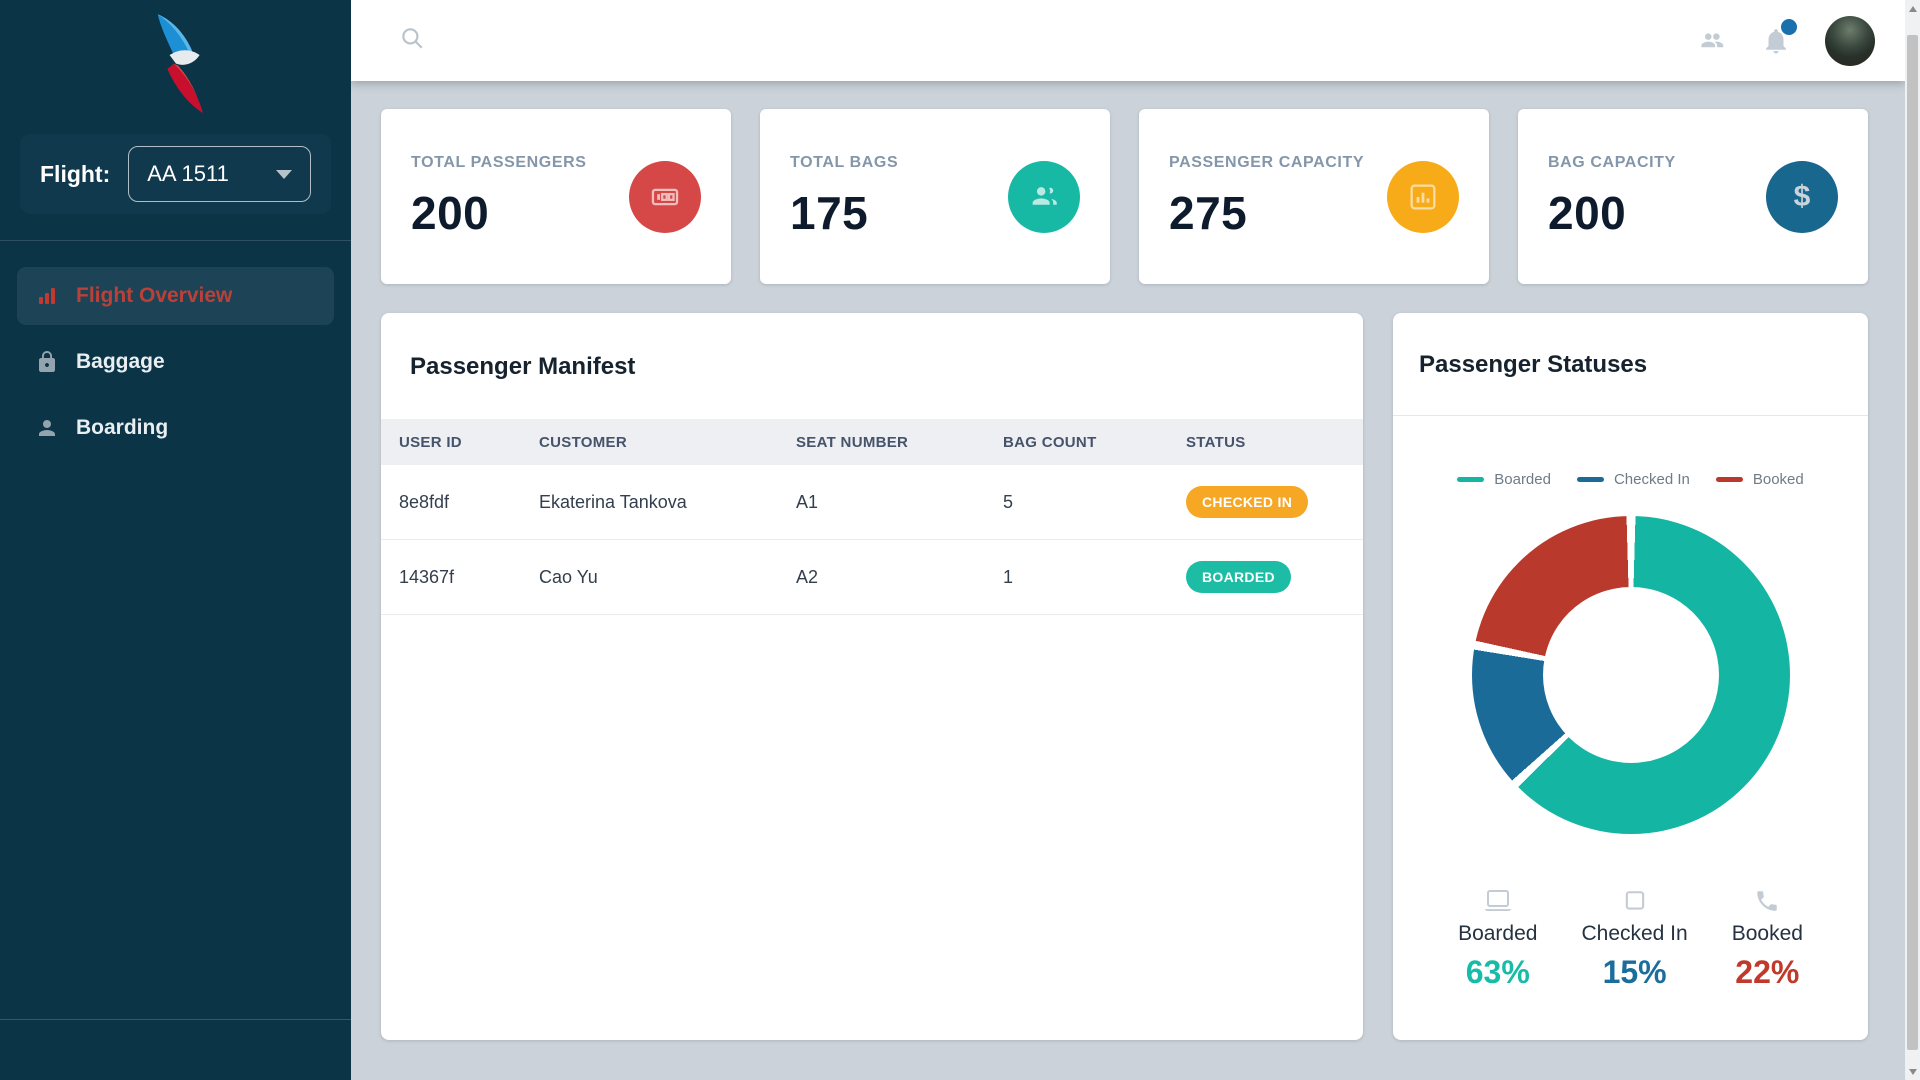  I want to click on stat-label: BAG CAPACITY, so click(1612, 162).